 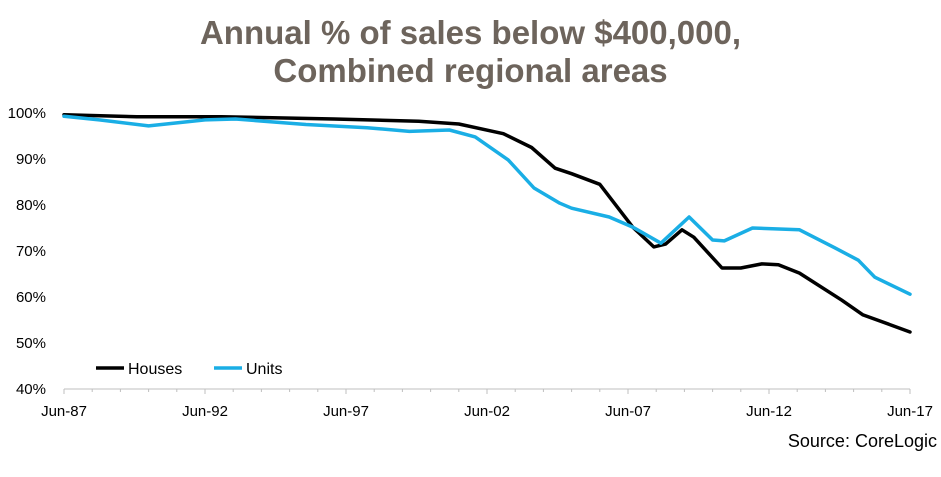 I want to click on x-tick-label: Jun-97, so click(x=346, y=411).